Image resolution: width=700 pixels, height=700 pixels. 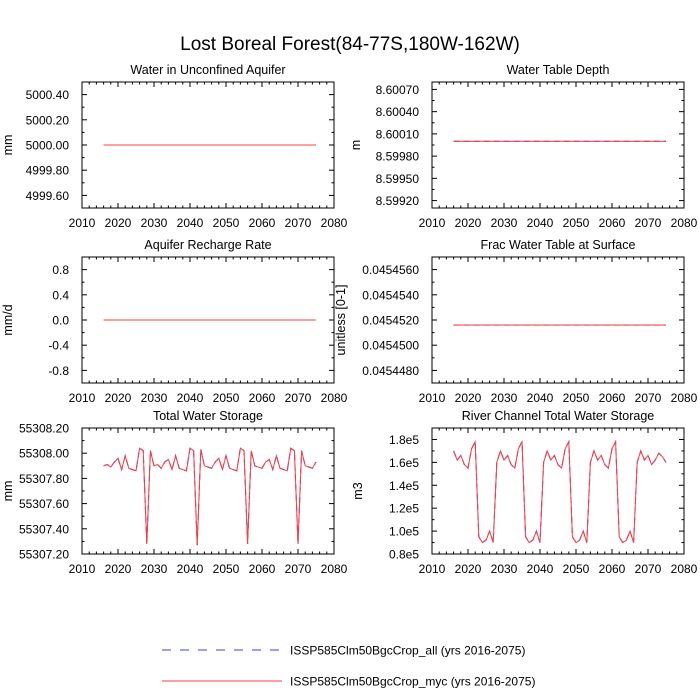 What do you see at coordinates (48, 171) in the screenshot?
I see `y-tick-label: 4999.80` at bounding box center [48, 171].